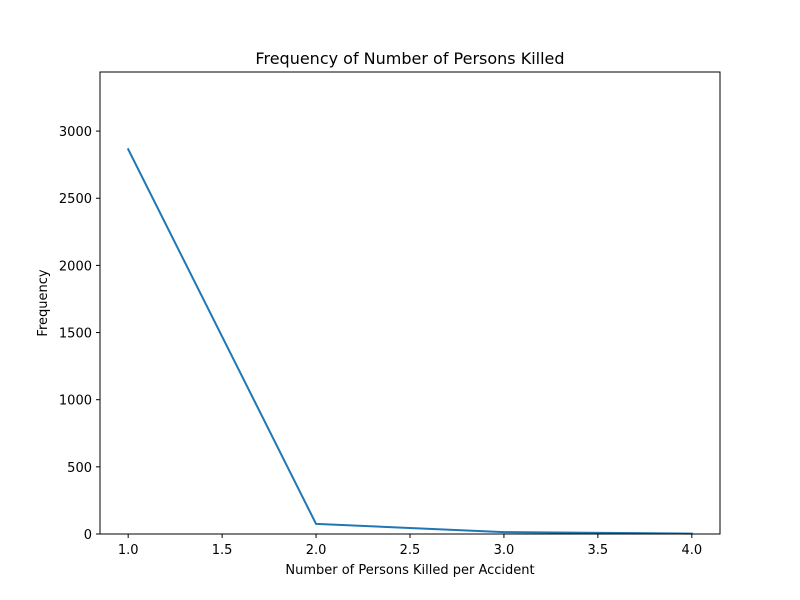  Describe the element at coordinates (691, 550) in the screenshot. I see `x-tick-label: 4.0` at that location.